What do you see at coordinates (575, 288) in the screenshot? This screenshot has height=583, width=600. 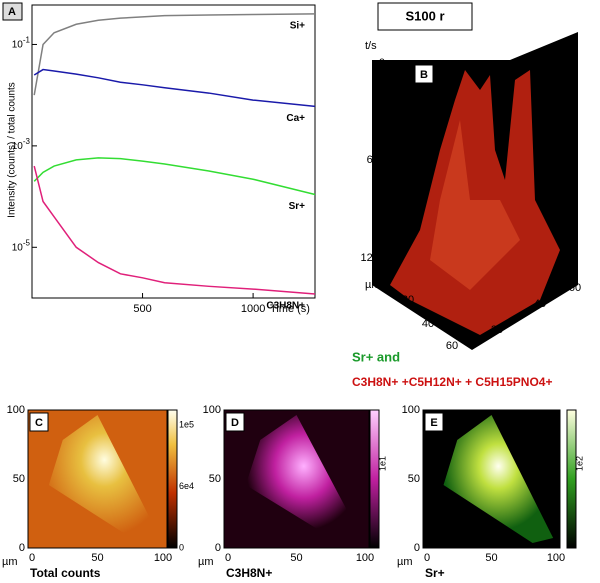 I see `y-tick-label: 60` at bounding box center [575, 288].